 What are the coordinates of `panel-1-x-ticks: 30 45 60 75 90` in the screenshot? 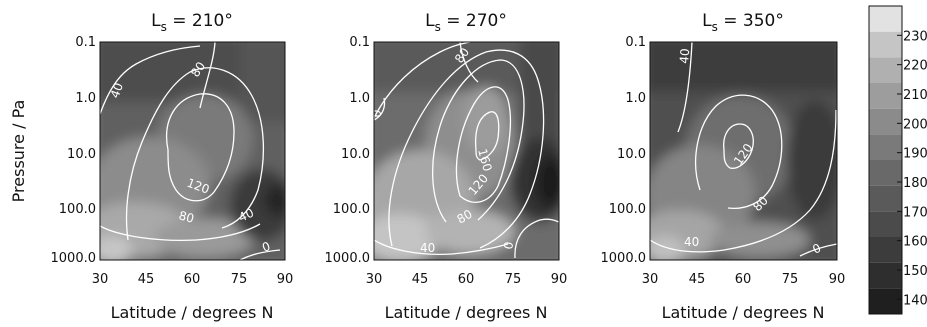 It's located at (193, 279).